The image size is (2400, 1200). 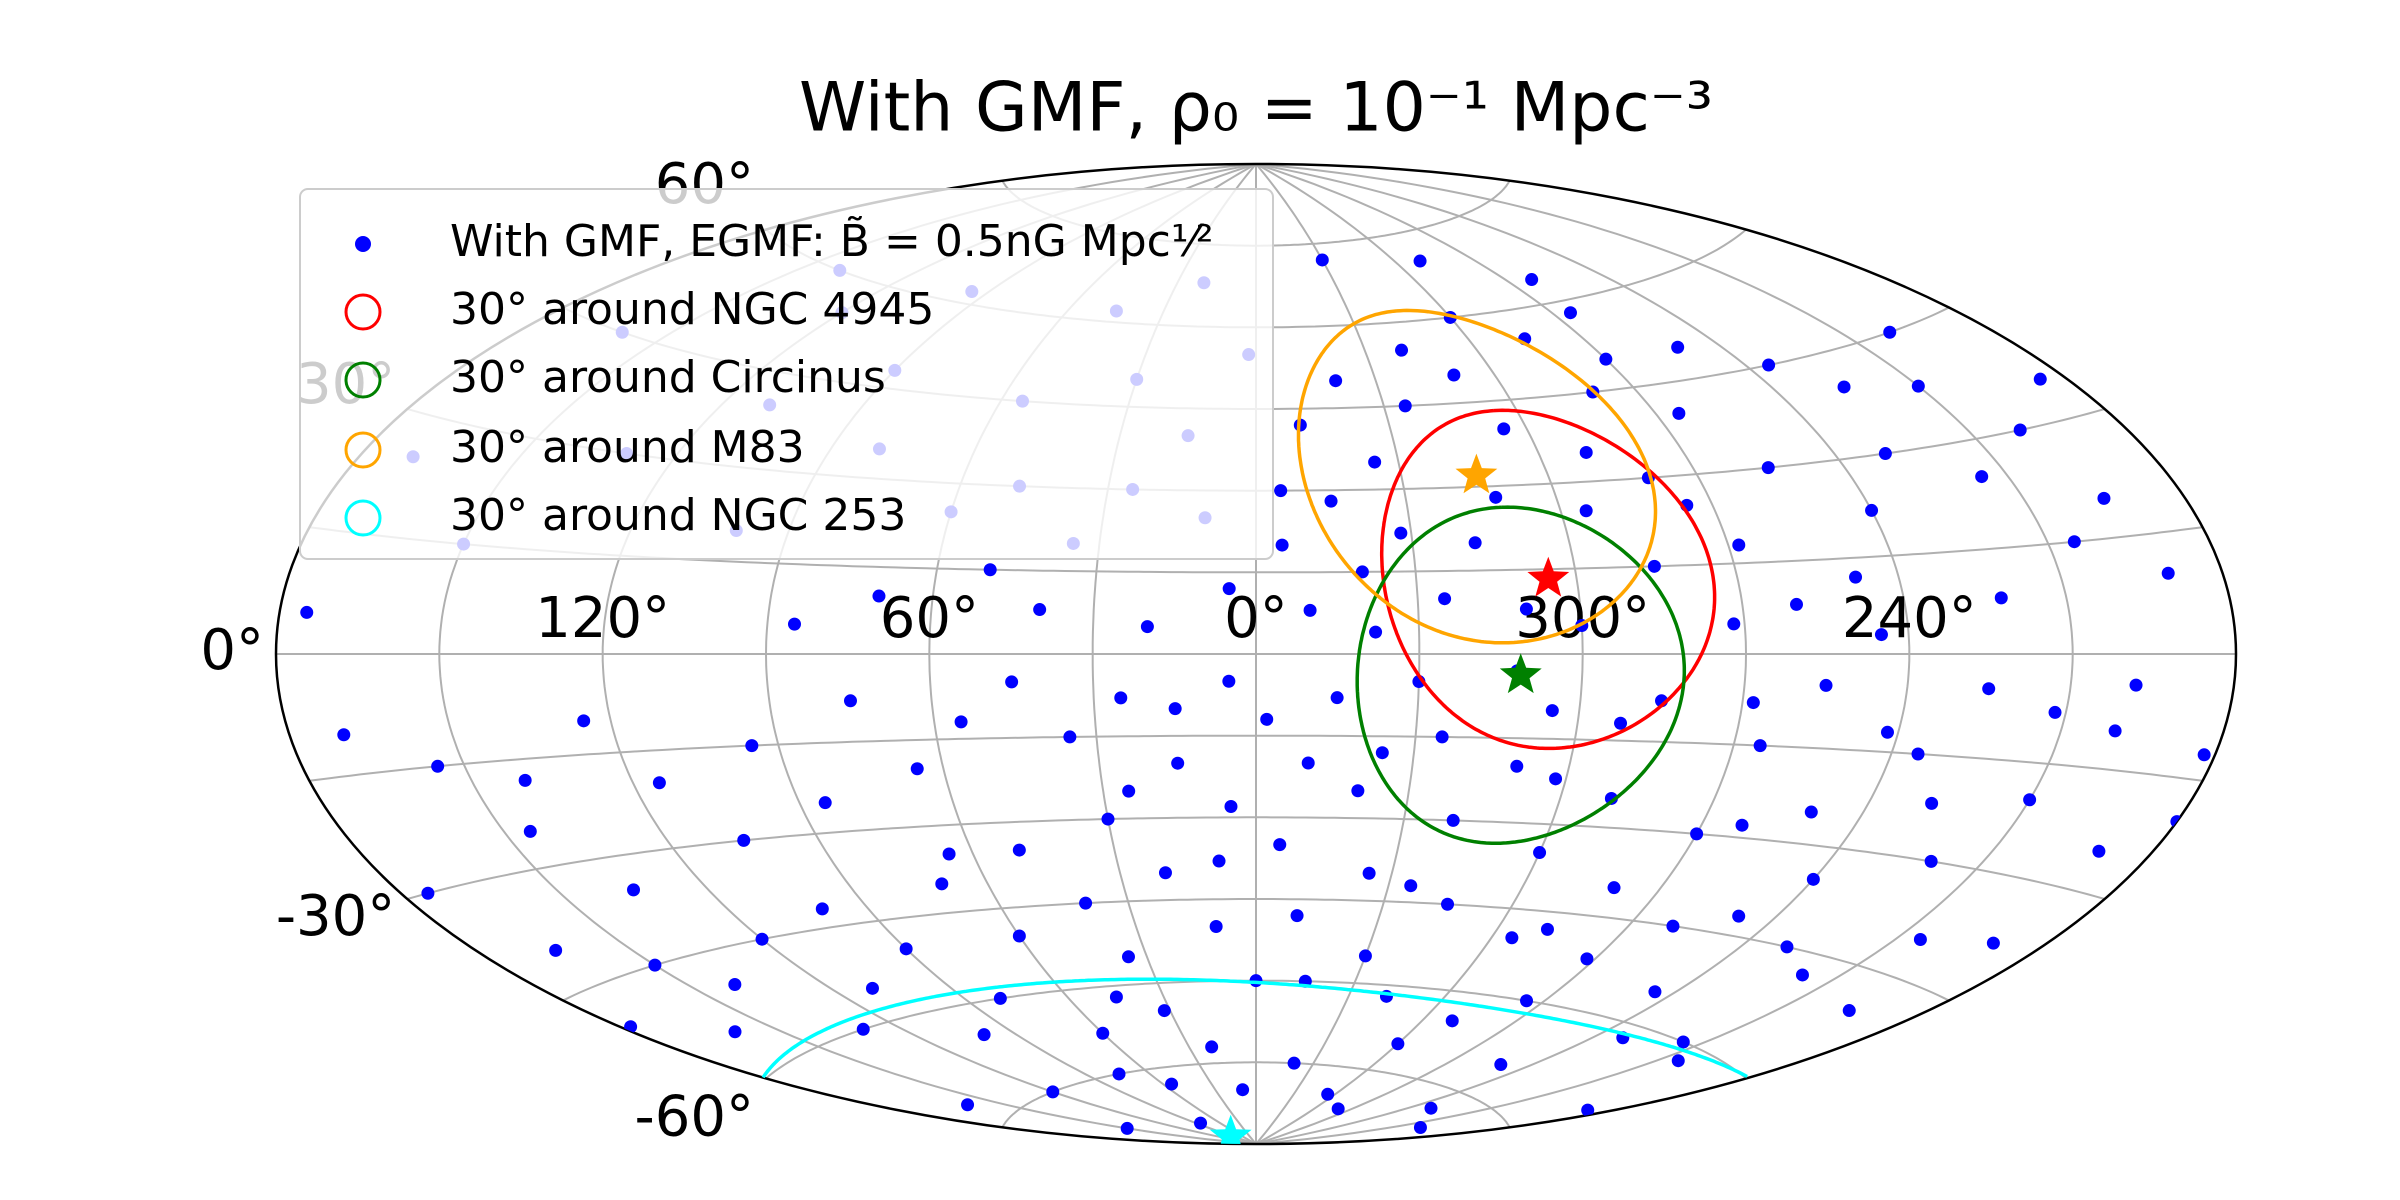 I want to click on x-tick-label: 60°, so click(x=929, y=618).